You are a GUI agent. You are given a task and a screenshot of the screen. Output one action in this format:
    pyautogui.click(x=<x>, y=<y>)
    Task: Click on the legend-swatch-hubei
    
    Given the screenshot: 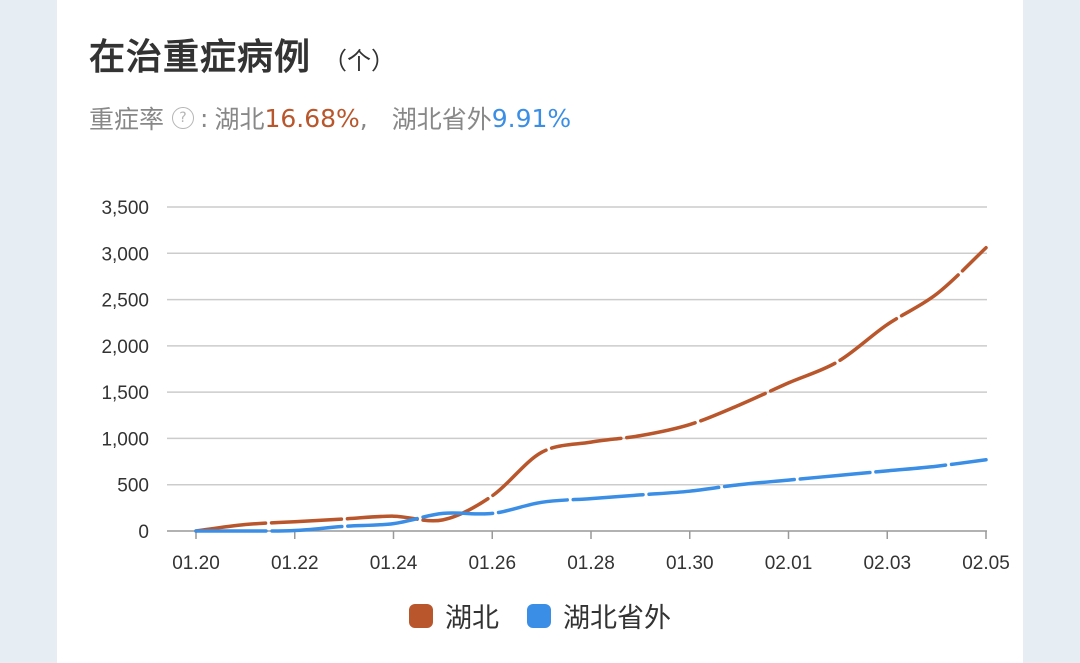 What is the action you would take?
    pyautogui.click(x=421, y=615)
    